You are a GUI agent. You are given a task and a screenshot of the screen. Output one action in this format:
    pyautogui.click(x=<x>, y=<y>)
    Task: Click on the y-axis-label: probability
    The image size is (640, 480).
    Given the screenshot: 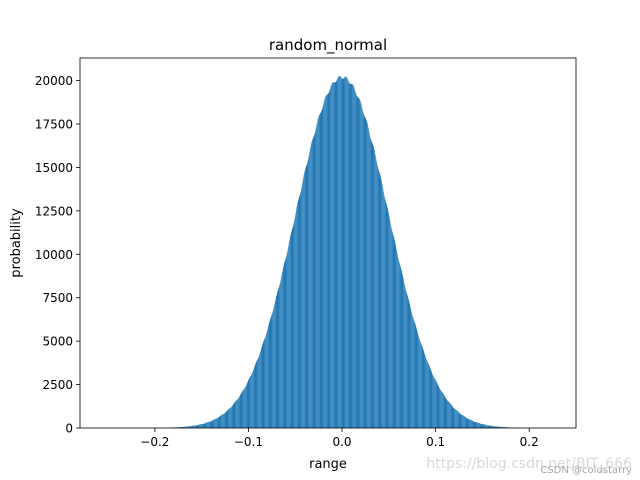 What is the action you would take?
    pyautogui.click(x=16, y=243)
    